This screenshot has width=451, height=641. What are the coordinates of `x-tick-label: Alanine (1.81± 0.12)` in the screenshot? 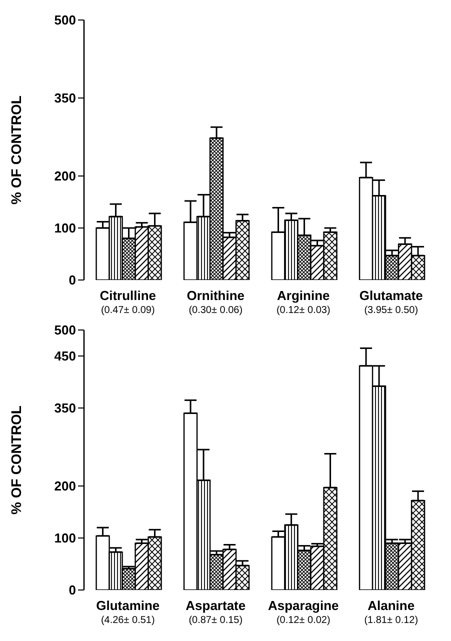 It's located at (391, 612).